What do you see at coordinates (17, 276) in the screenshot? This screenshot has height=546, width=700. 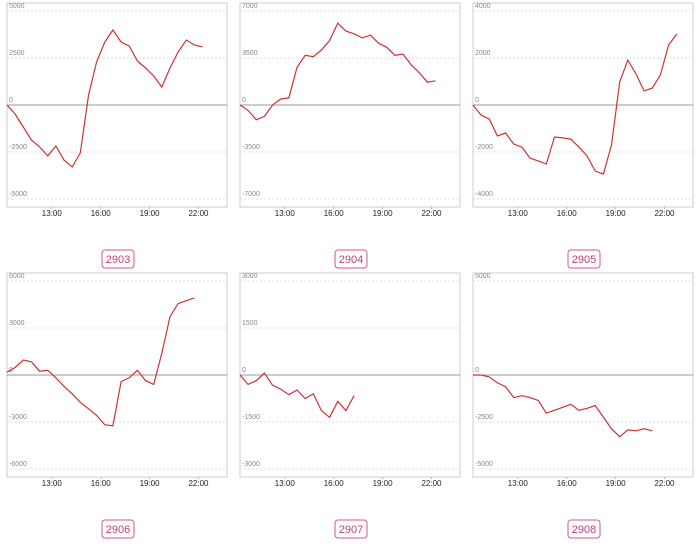 I see `y-tick-label: 6000` at bounding box center [17, 276].